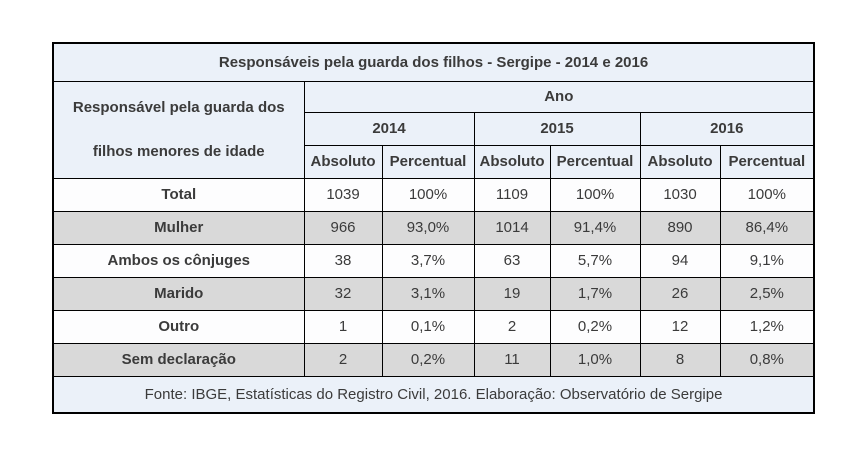 This screenshot has height=454, width=856. What do you see at coordinates (178, 293) in the screenshot?
I see `row-label: Marido` at bounding box center [178, 293].